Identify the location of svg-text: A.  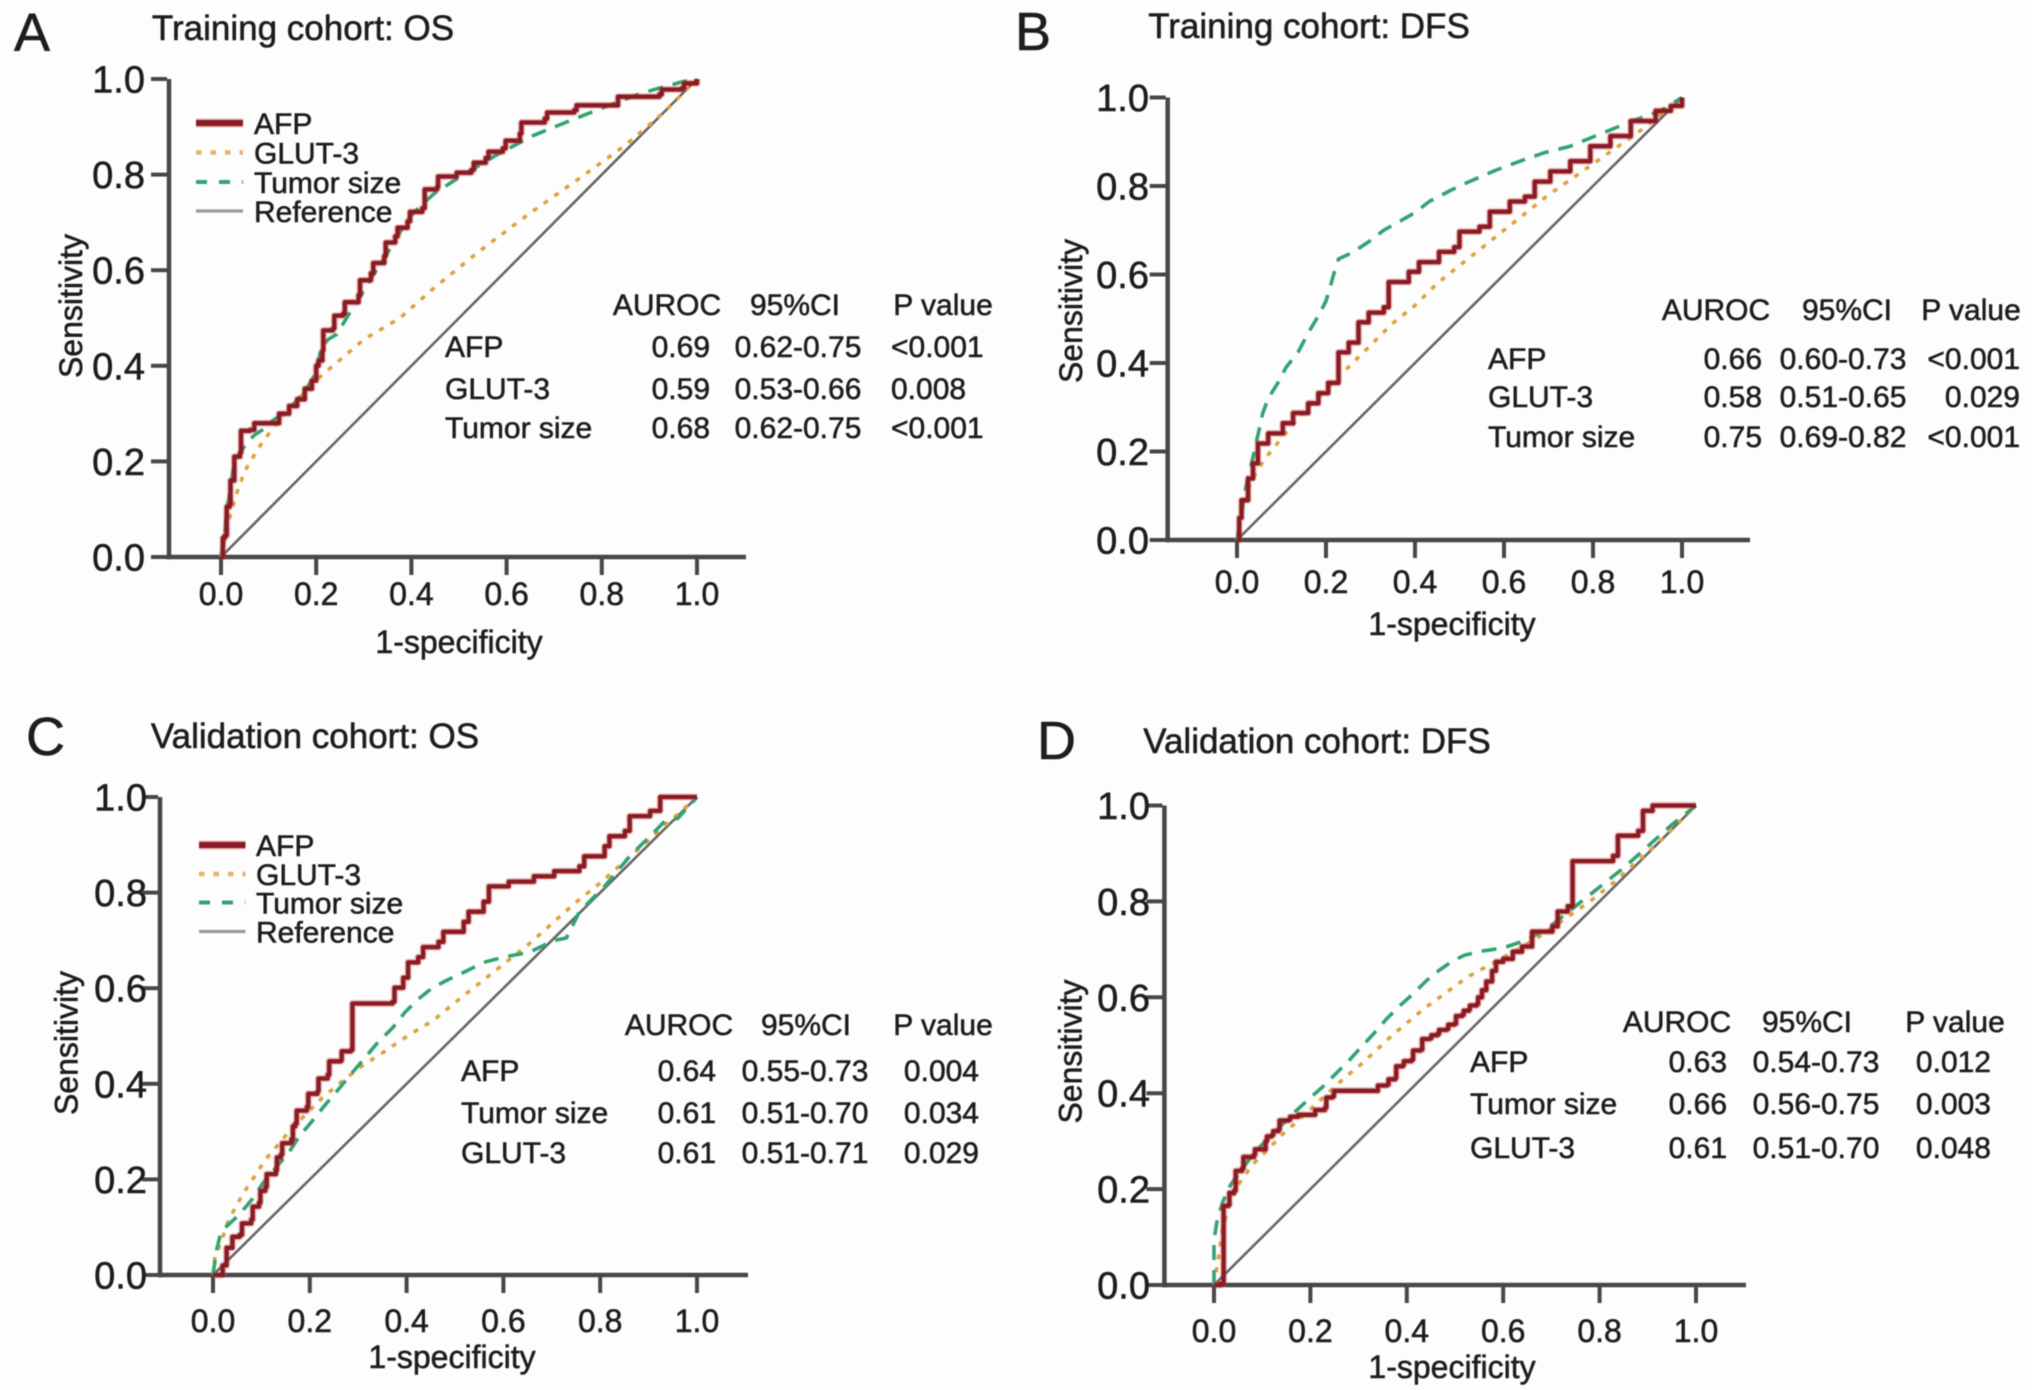
(32, 33).